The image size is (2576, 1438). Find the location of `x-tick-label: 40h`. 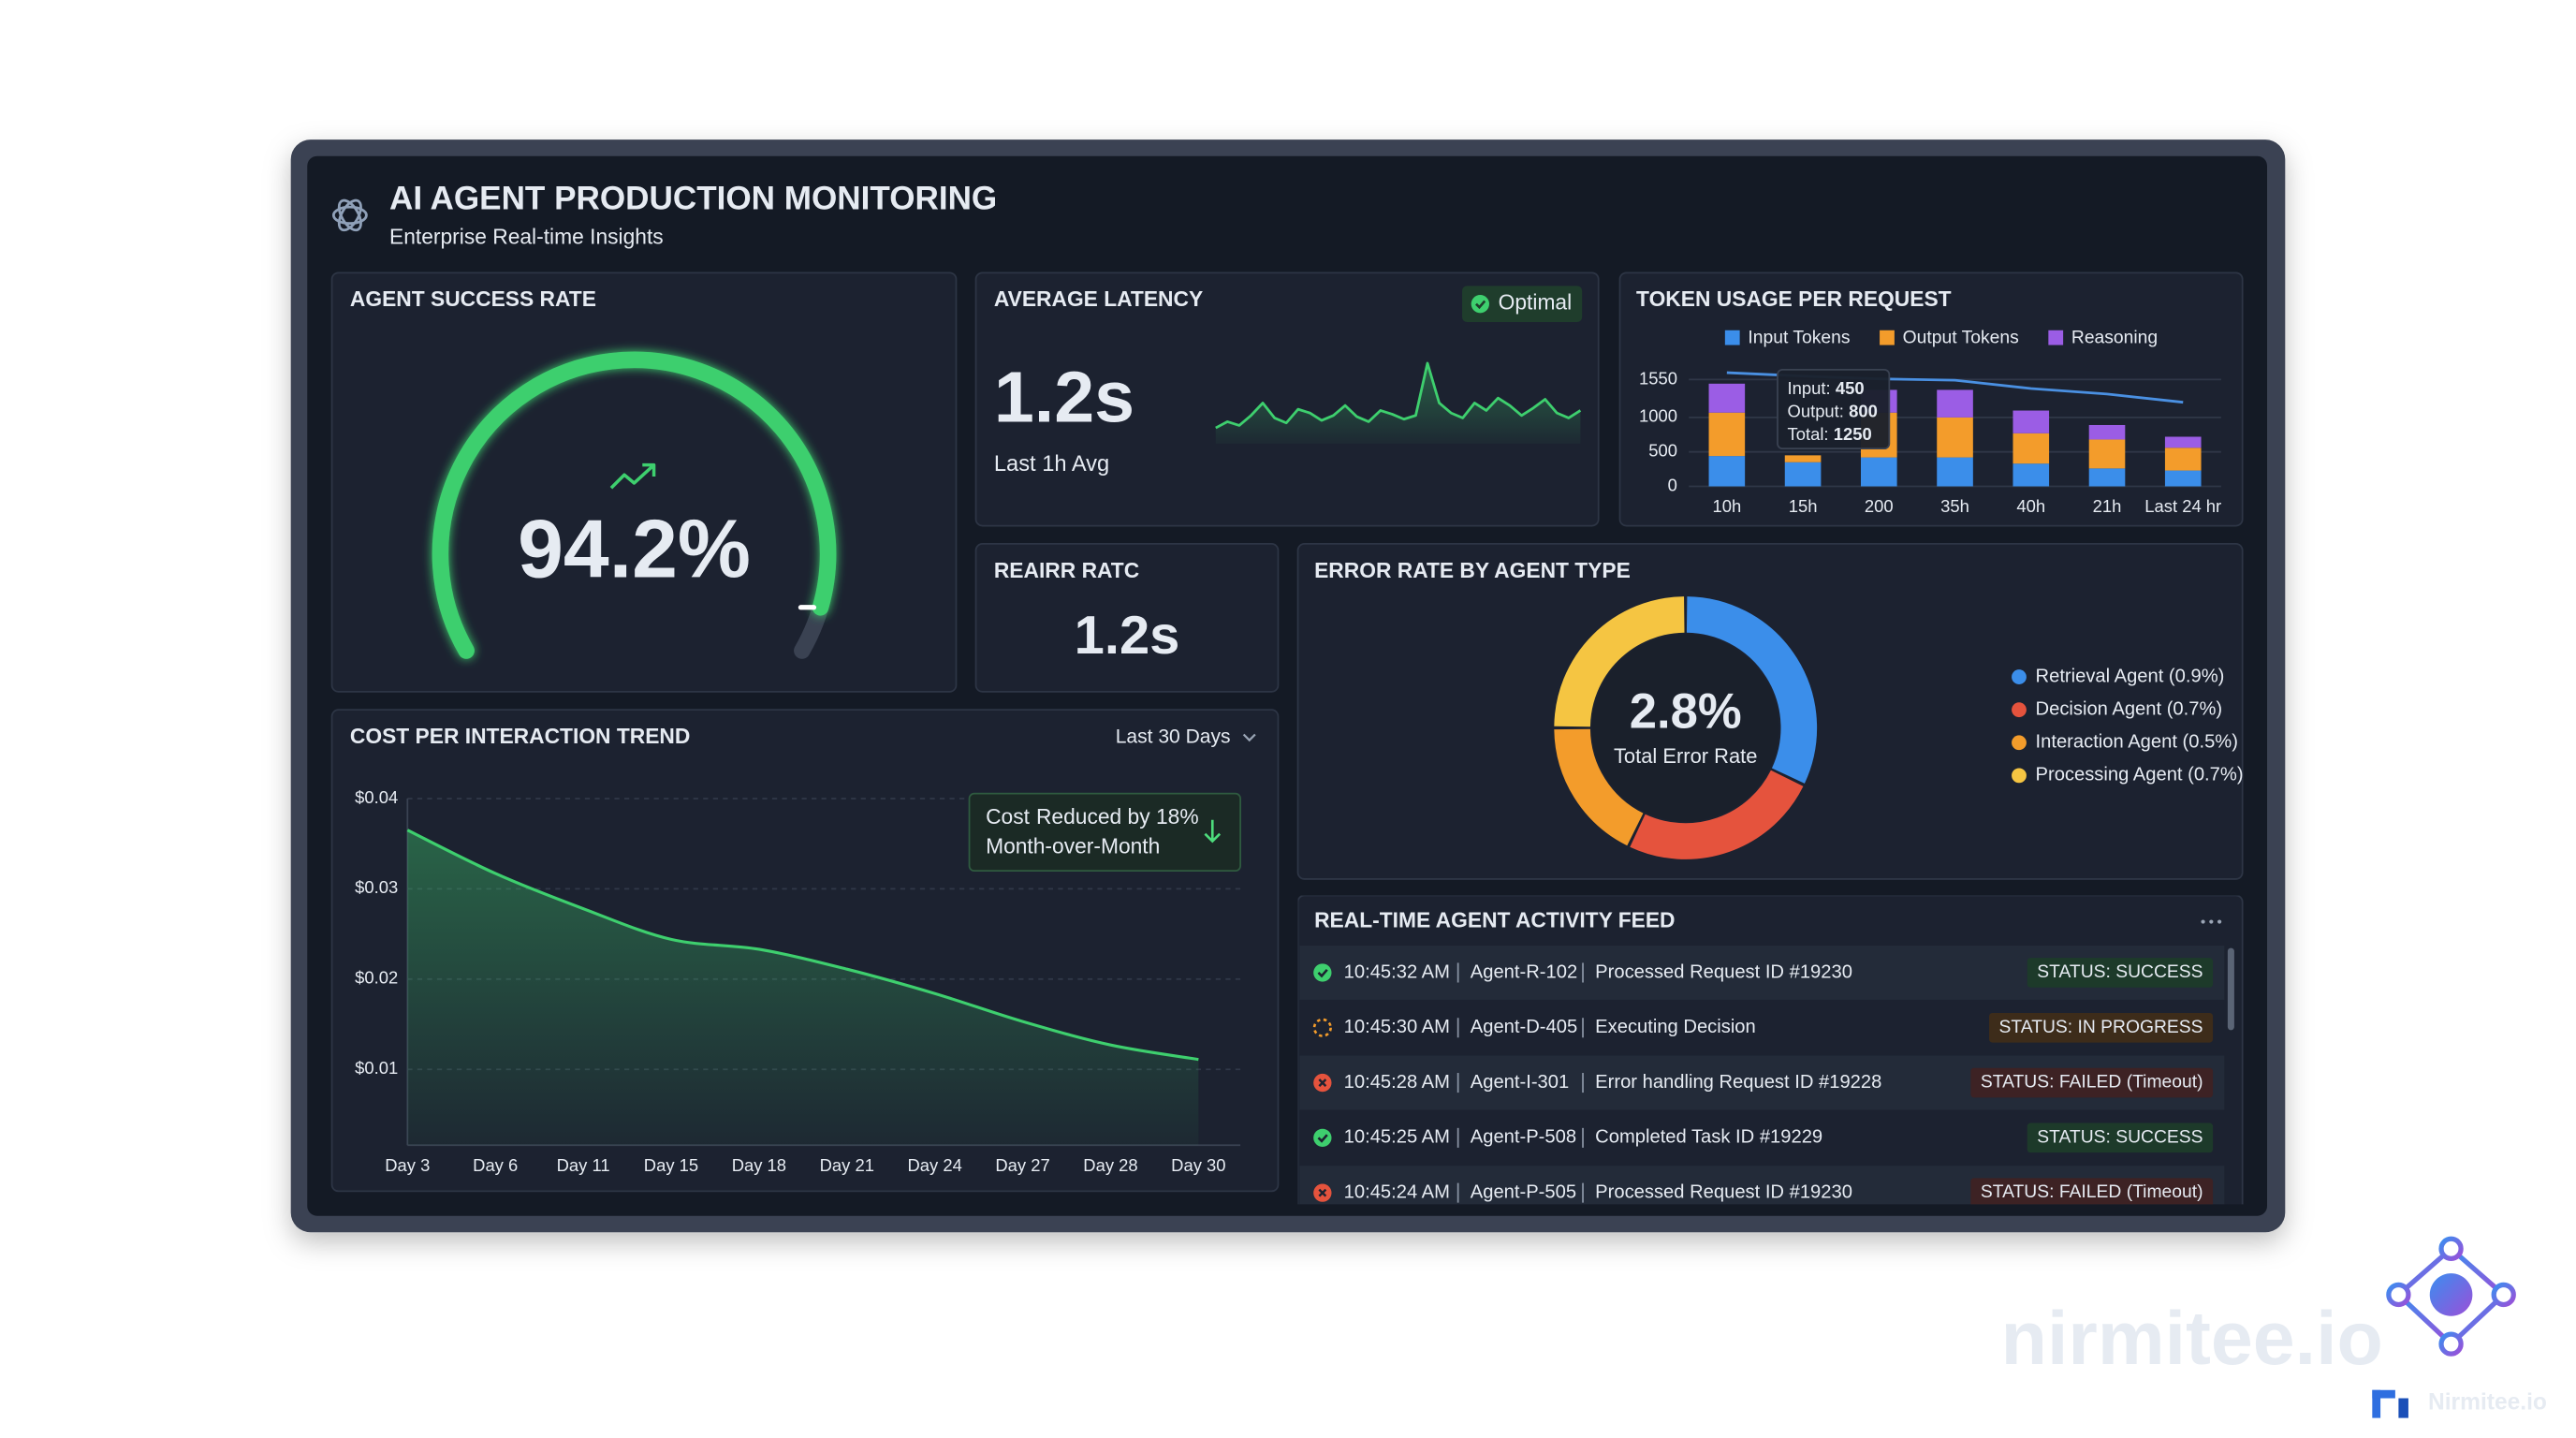

x-tick-label: 40h is located at coordinates (2030, 506).